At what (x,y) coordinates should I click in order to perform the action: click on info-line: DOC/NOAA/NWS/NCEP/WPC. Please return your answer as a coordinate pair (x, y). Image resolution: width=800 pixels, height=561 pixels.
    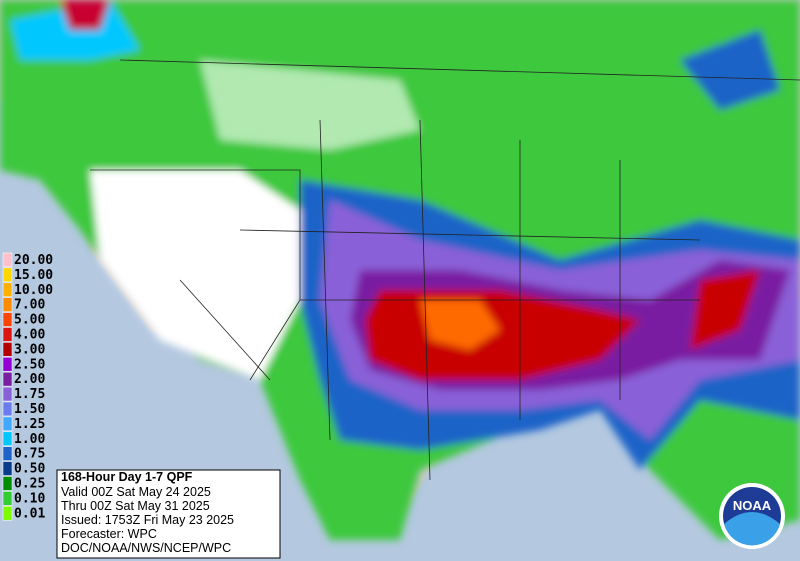
    Looking at the image, I should click on (146, 548).